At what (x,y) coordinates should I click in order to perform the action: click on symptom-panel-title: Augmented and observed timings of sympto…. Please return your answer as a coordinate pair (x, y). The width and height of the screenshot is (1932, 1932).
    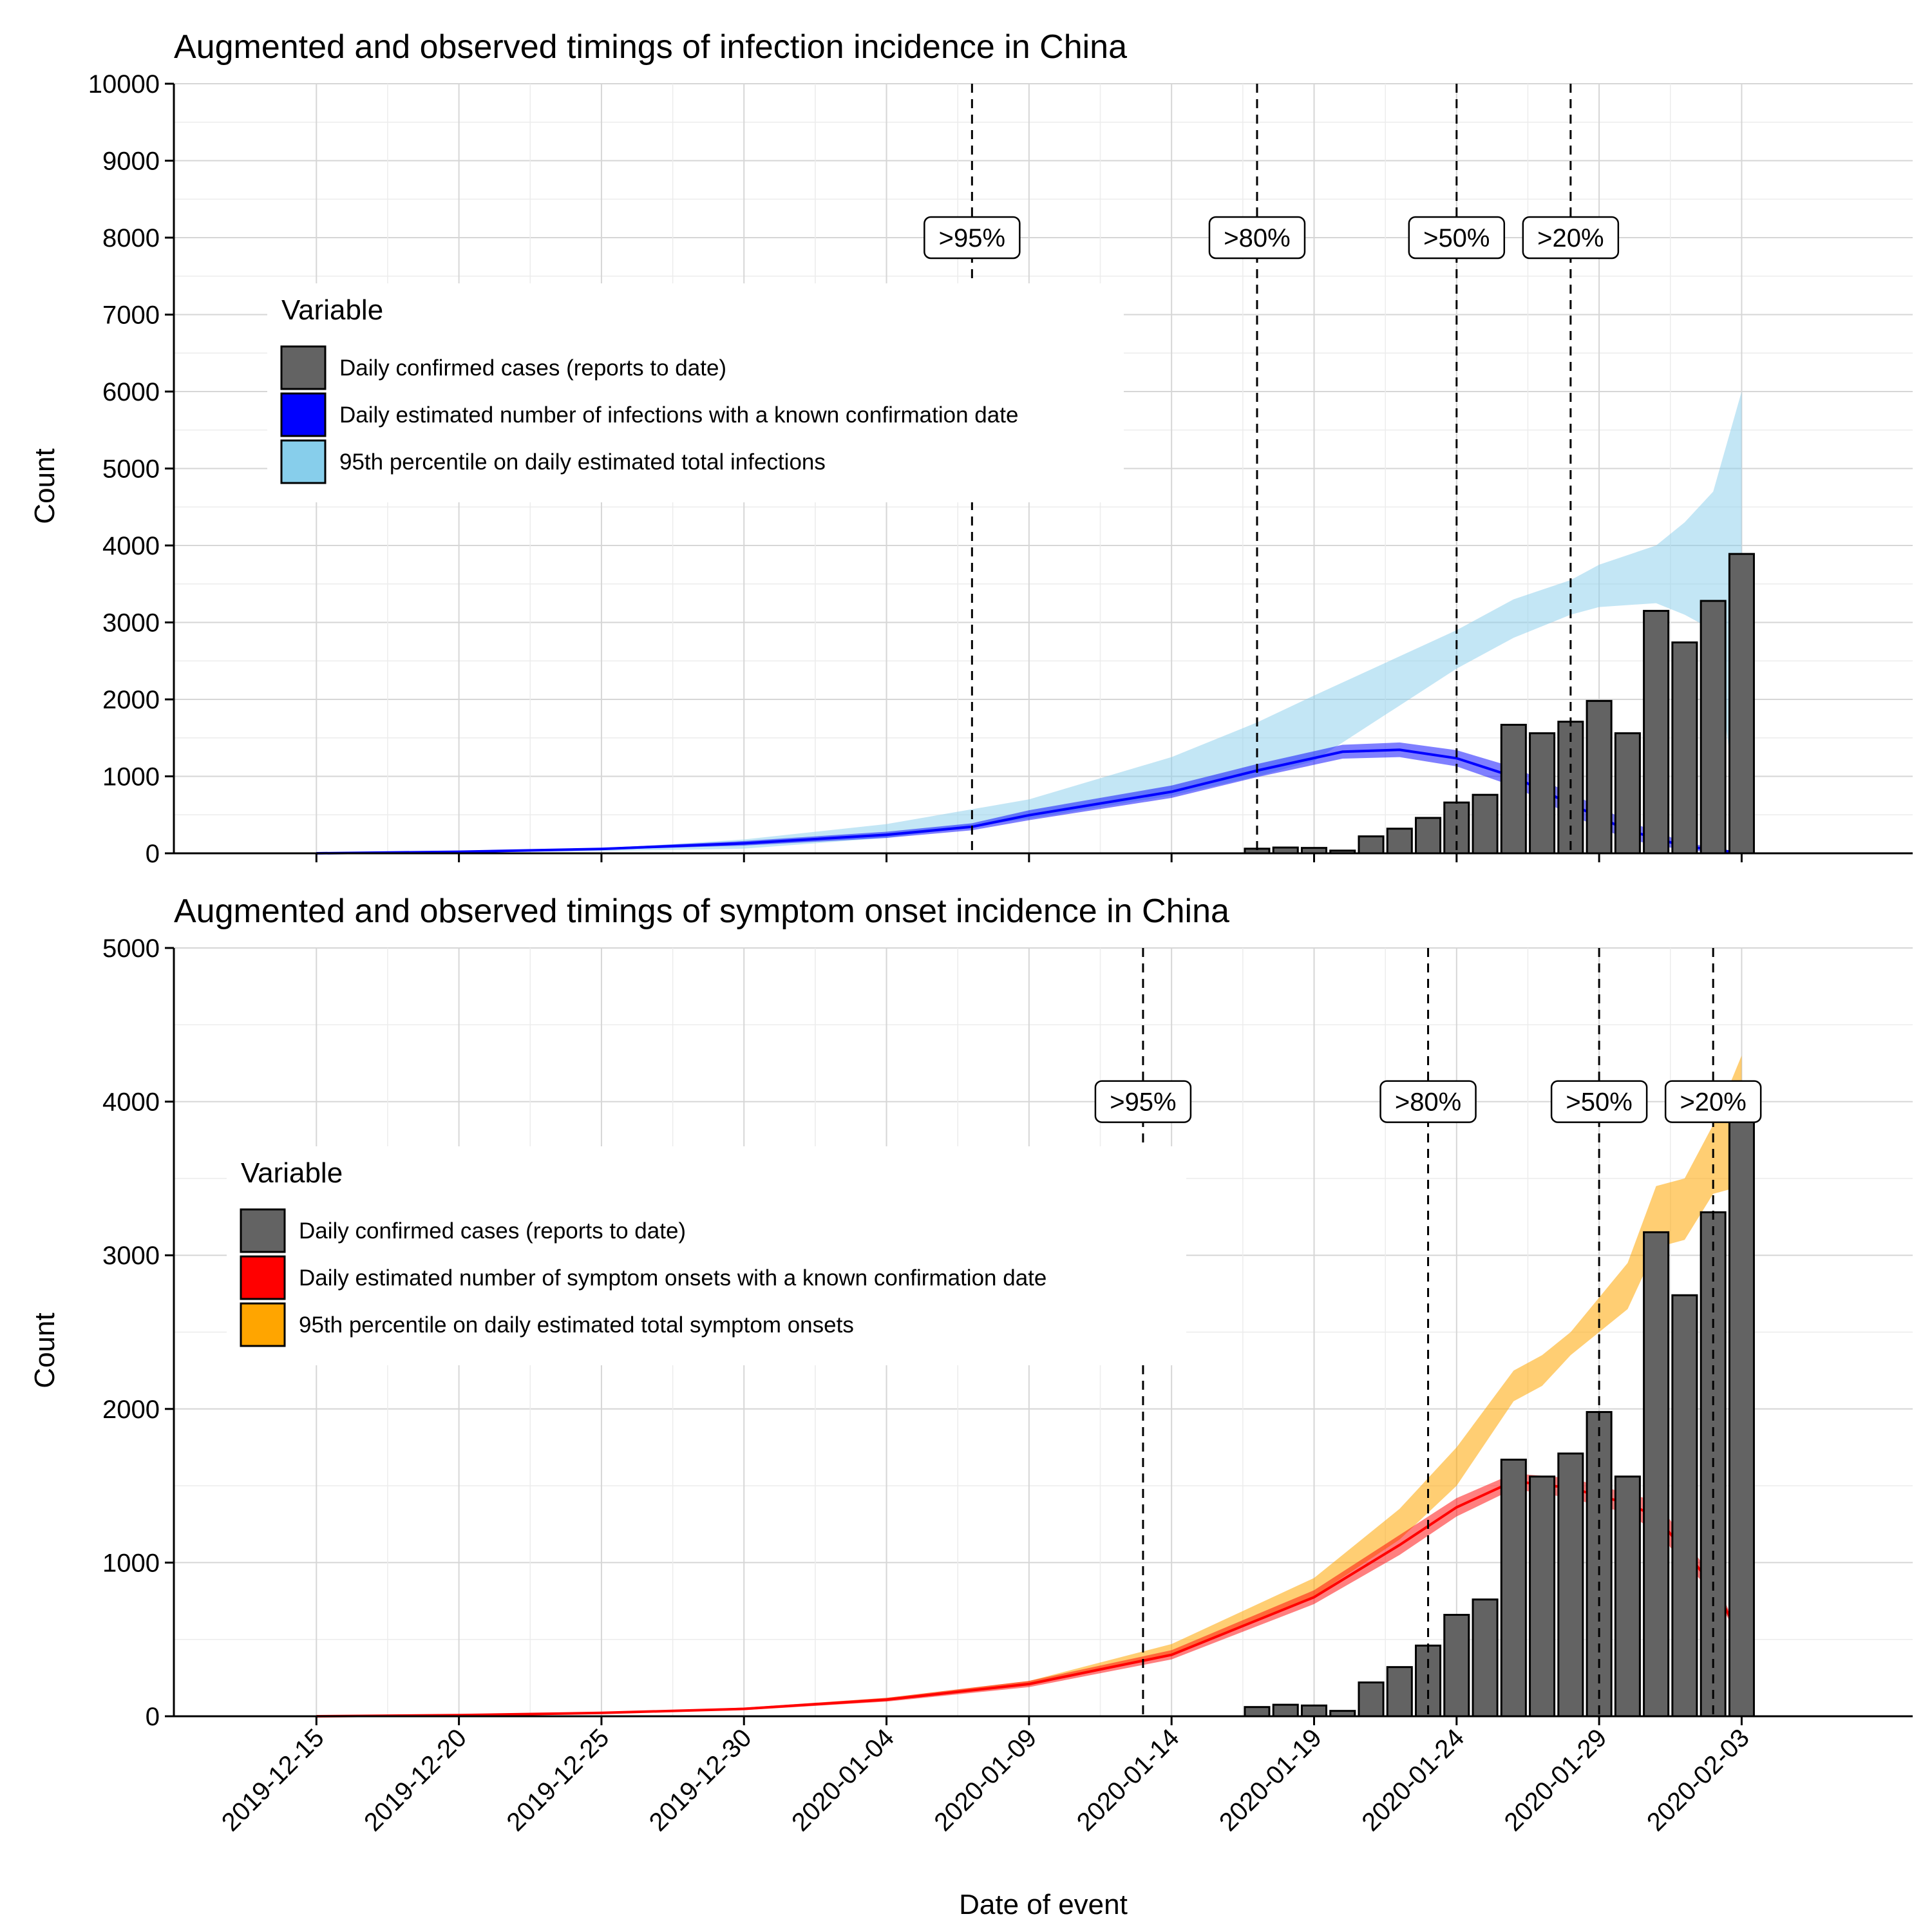
    Looking at the image, I should click on (701, 911).